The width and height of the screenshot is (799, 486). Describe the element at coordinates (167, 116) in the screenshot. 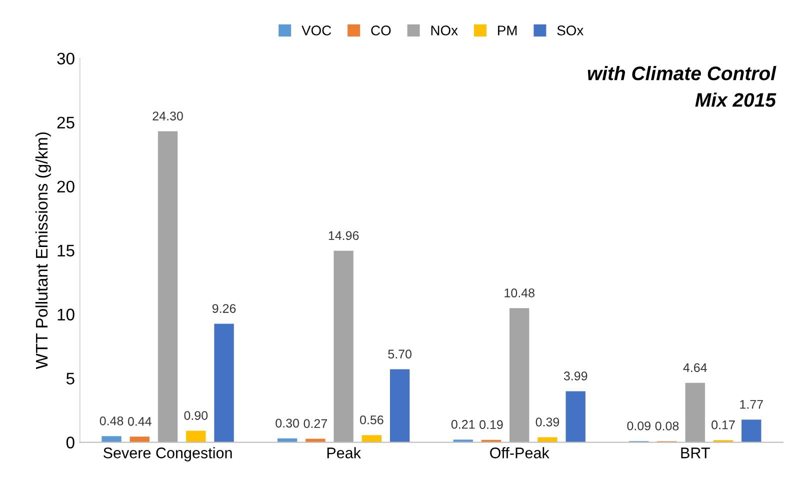

I see `data-label: 24.30` at that location.